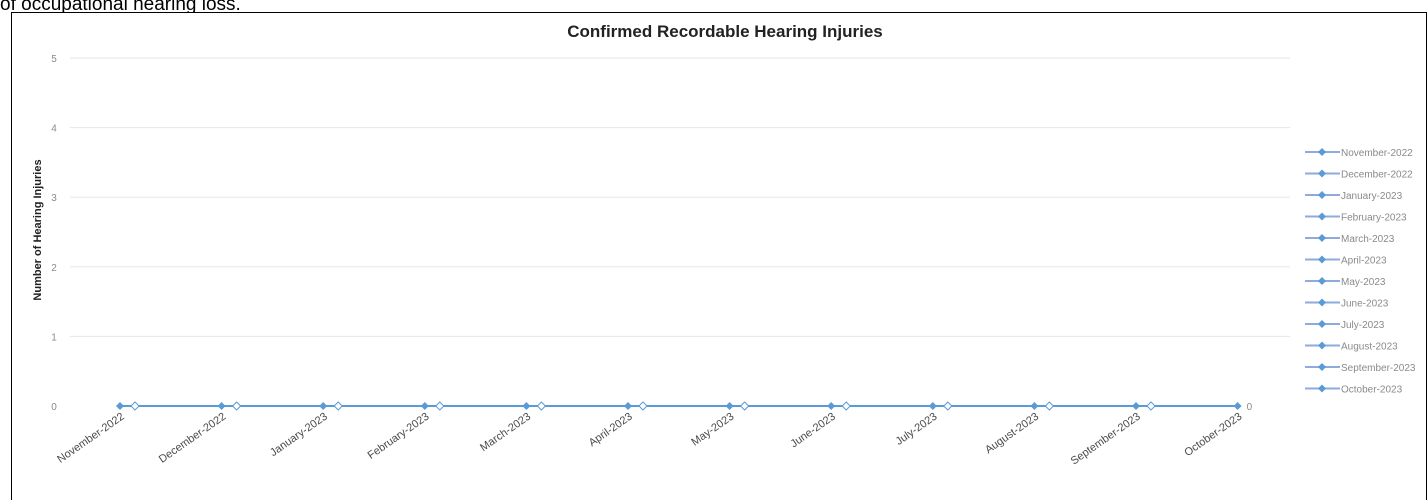  I want to click on x-tick-label: July-2023, so click(917, 429).